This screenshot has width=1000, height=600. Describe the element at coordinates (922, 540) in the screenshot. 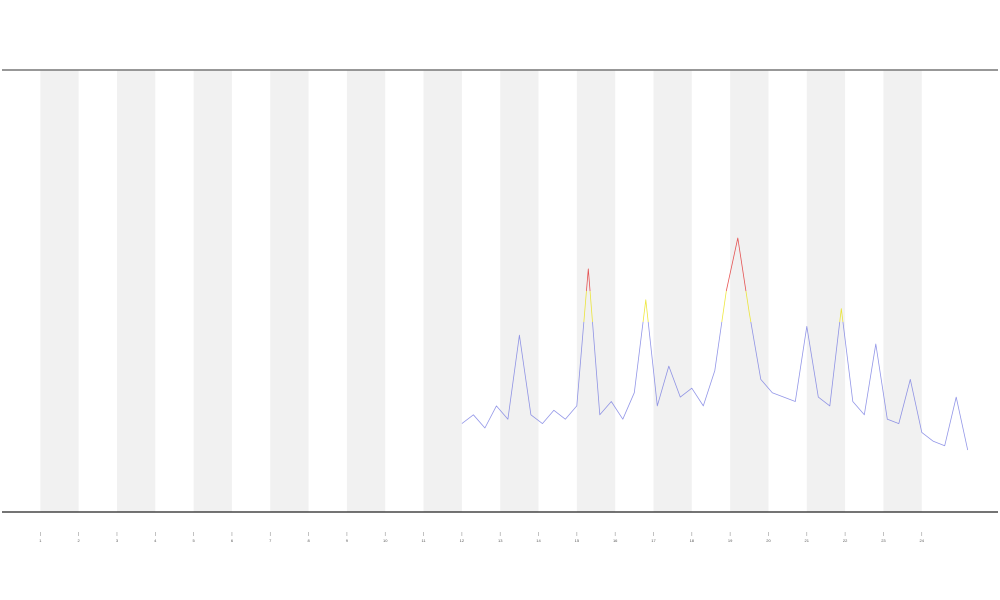

I see `x-tick-label: 24` at that location.